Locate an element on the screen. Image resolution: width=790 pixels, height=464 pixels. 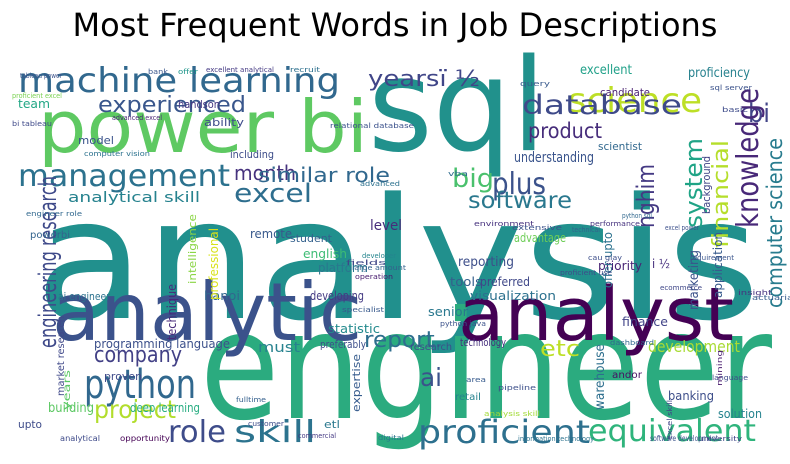
word: proficiency is located at coordinates (719, 73).